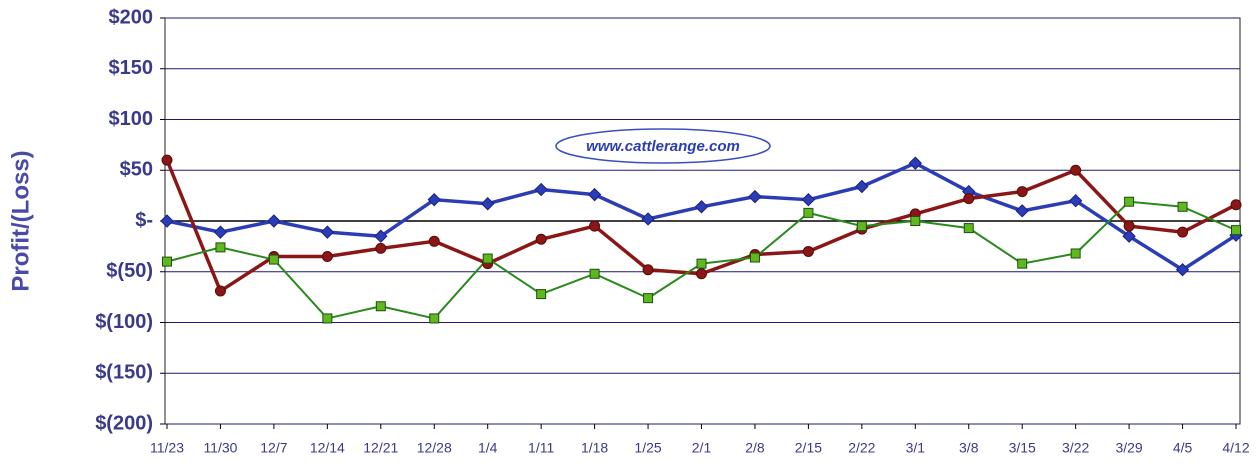 Image resolution: width=1260 pixels, height=463 pixels. Describe the element at coordinates (488, 448) in the screenshot. I see `x-tick-label: 1/4` at that location.